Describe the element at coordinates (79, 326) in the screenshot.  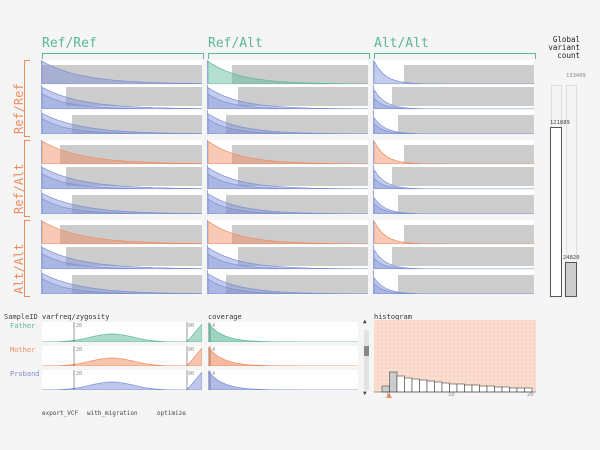
I see `varfreq-left-tick: 20` at that location.